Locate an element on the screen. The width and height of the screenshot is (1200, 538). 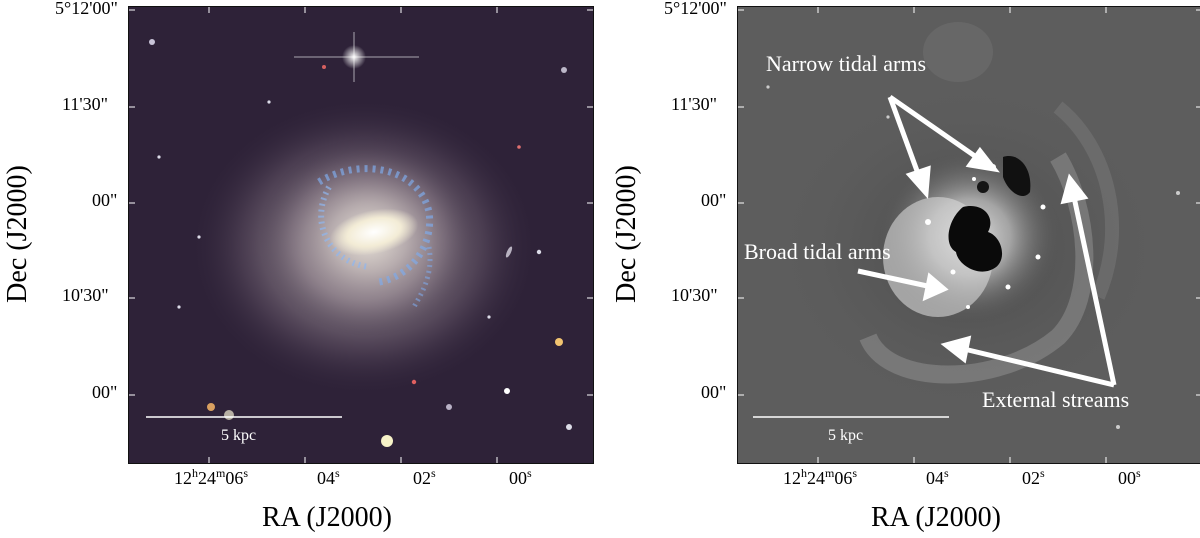
broad-tidal-arms-label: Broad tidal arms is located at coordinates (817, 251).